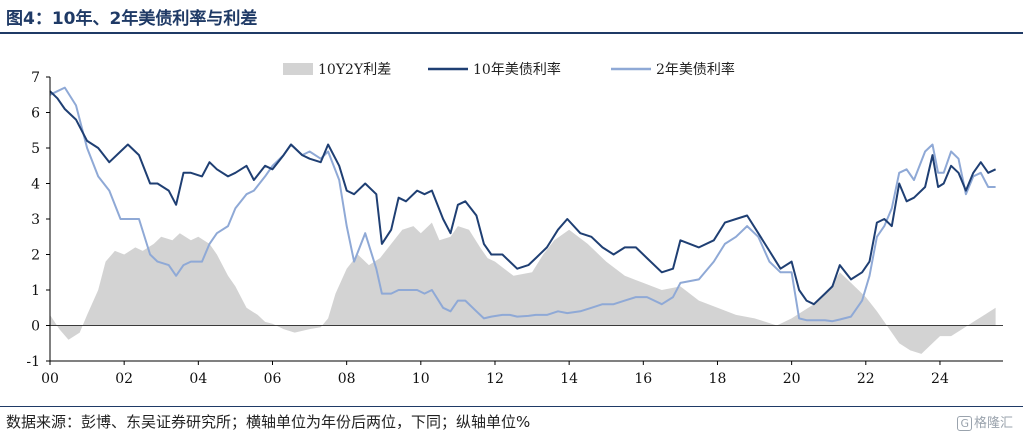 The width and height of the screenshot is (1023, 436). Describe the element at coordinates (940, 379) in the screenshot. I see `x-tick-label: 24` at that location.